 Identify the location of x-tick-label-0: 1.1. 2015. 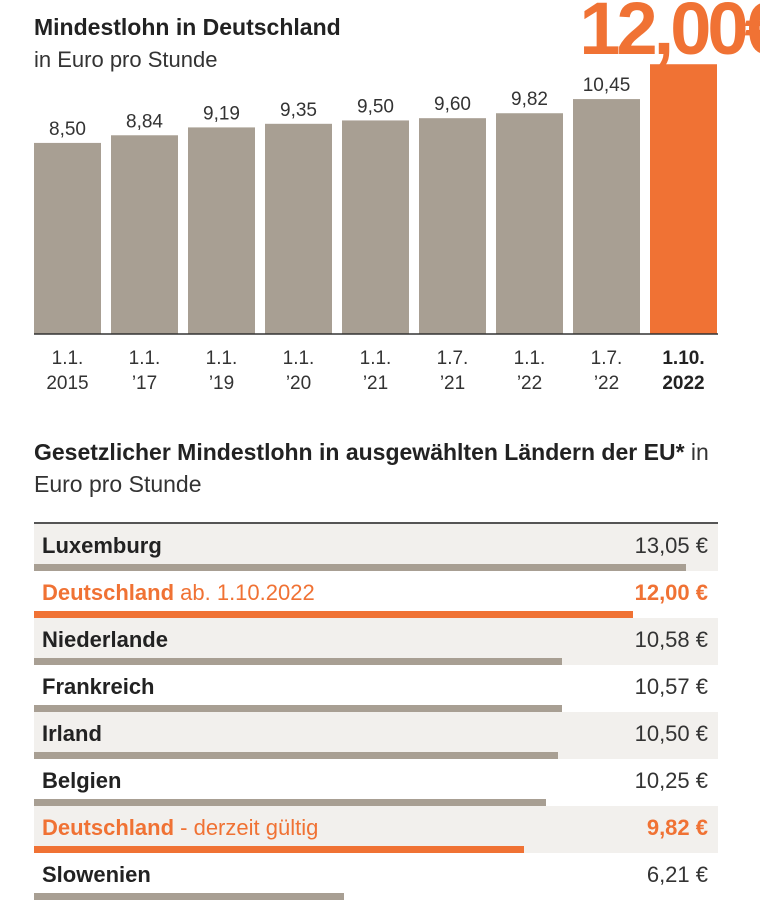
(67, 371).